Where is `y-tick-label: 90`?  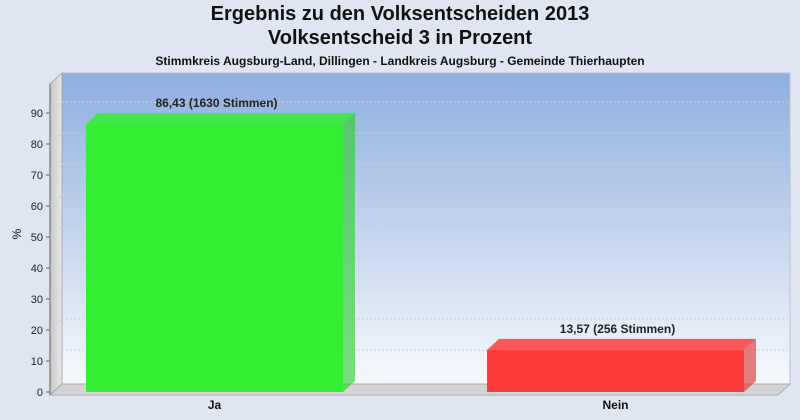
y-tick-label: 90 is located at coordinates (37, 114).